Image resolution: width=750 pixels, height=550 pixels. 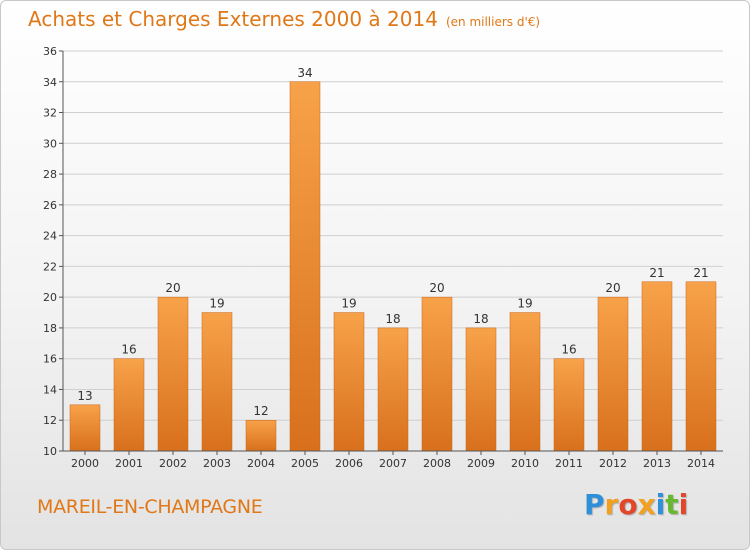 I want to click on x-tick-label: 2011, so click(x=569, y=463).